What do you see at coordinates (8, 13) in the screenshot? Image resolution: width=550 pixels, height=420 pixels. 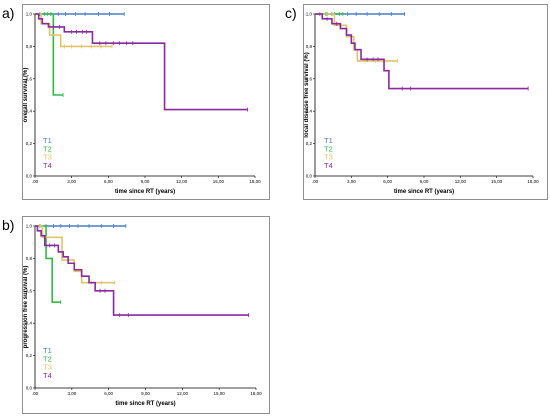 I see `panel-label-a: a)` at bounding box center [8, 13].